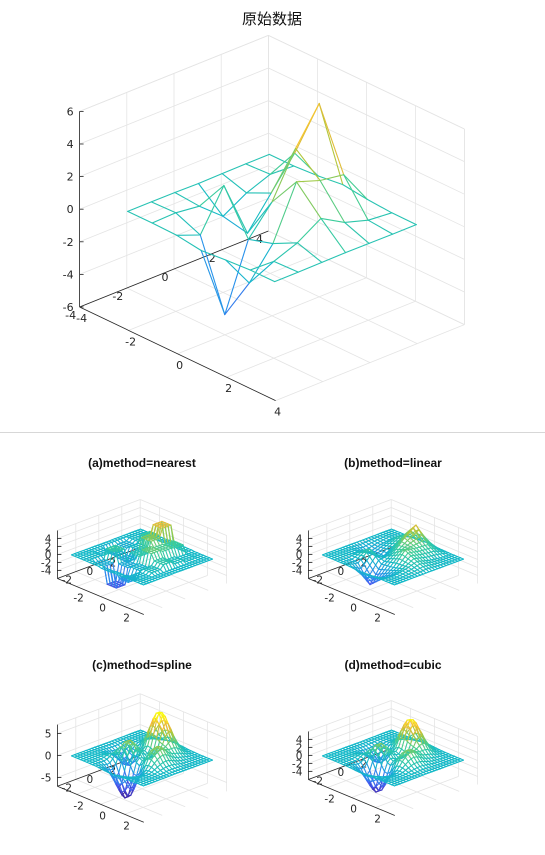 Image resolution: width=545 pixels, height=855 pixels. Describe the element at coordinates (46, 563) in the screenshot. I see `z-tick-label: -2` at that location.